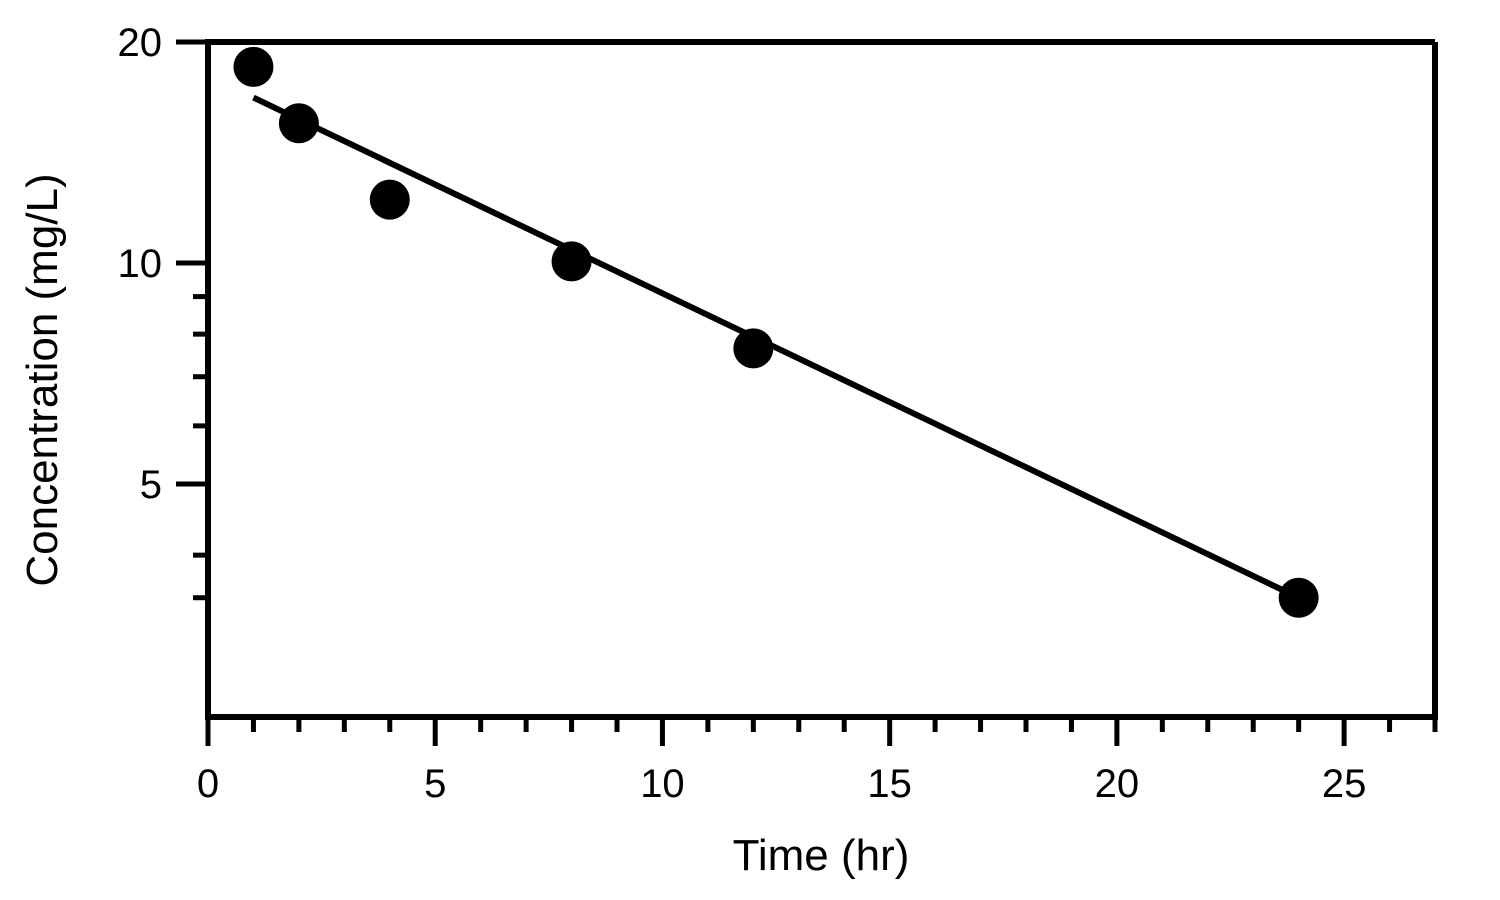 The image size is (1500, 900). What do you see at coordinates (889, 784) in the screenshot?
I see `x-tick-label: 15` at bounding box center [889, 784].